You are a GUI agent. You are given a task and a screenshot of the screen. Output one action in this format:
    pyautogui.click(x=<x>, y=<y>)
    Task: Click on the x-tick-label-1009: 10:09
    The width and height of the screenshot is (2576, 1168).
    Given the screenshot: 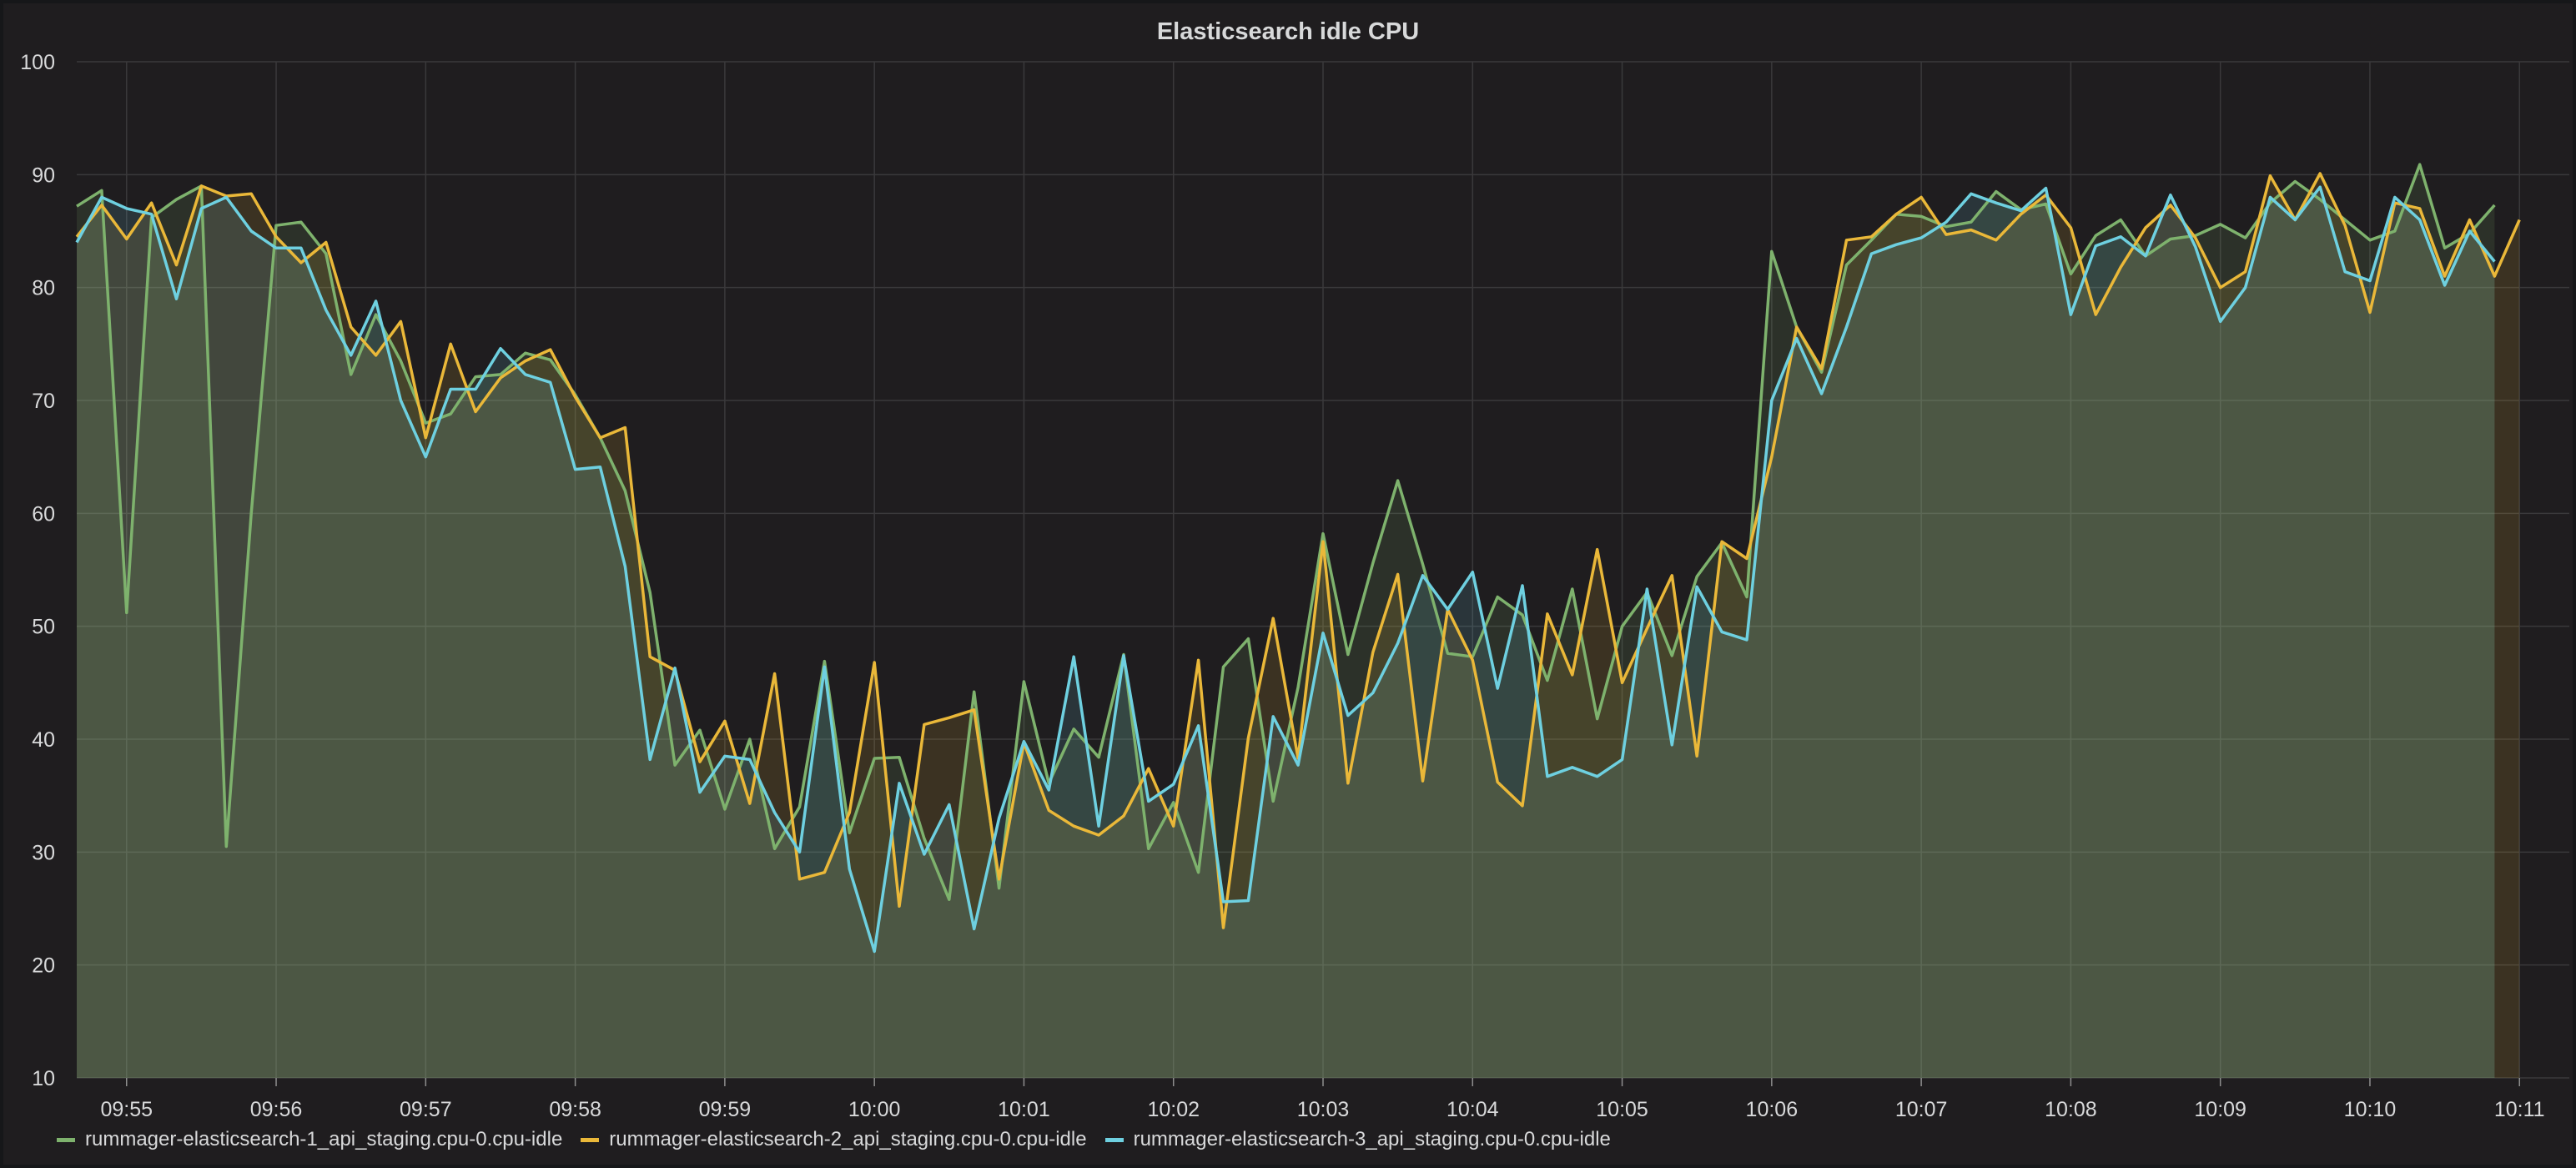 What is the action you would take?
    pyautogui.click(x=2220, y=1109)
    